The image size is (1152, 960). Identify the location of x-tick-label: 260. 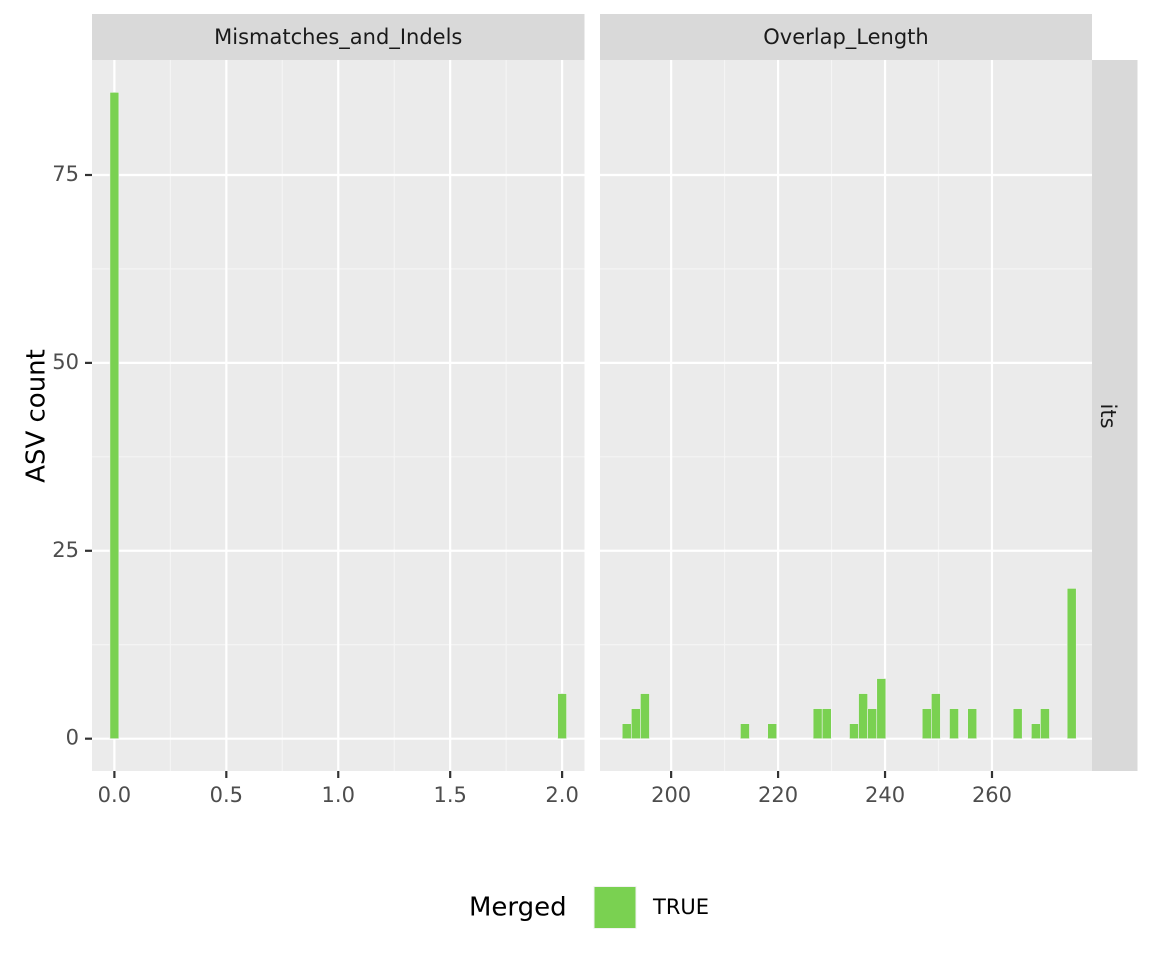
(992, 795).